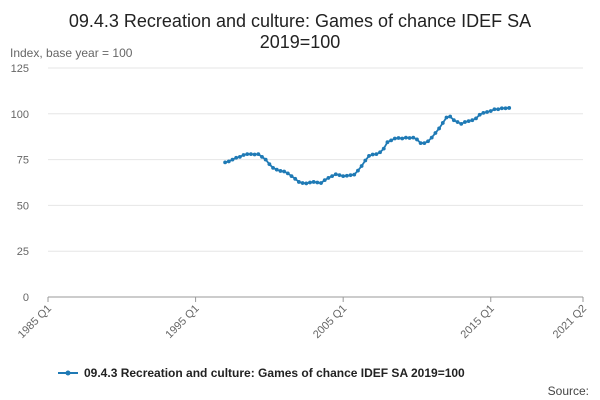 This screenshot has height=400, width=600. What do you see at coordinates (23, 161) in the screenshot?
I see `y-tick-label: 75` at bounding box center [23, 161].